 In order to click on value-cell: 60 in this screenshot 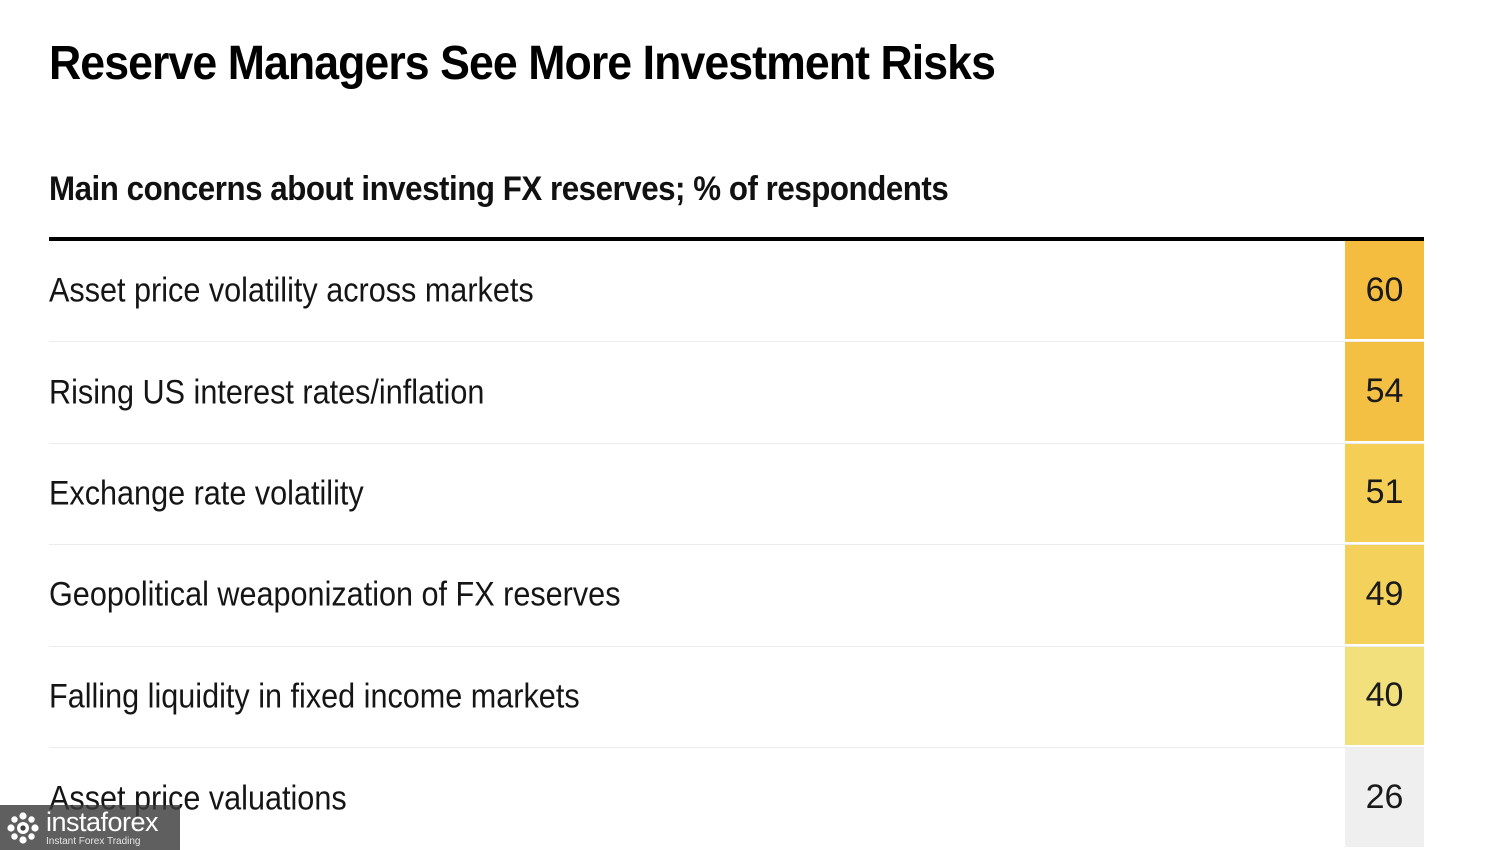, I will do `click(1384, 291)`.